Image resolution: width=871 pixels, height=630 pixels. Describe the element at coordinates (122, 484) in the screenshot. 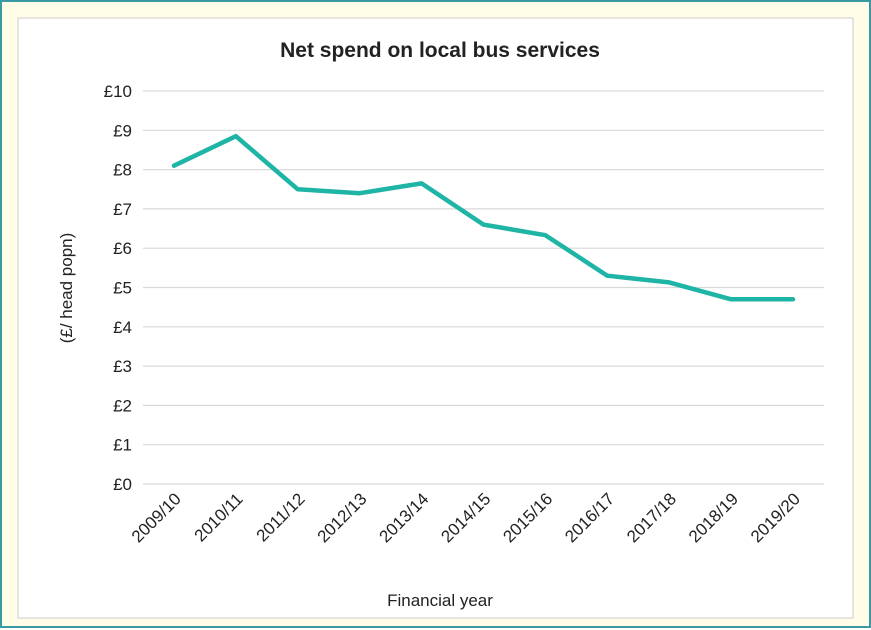

I see `y-tick-label: £0` at that location.